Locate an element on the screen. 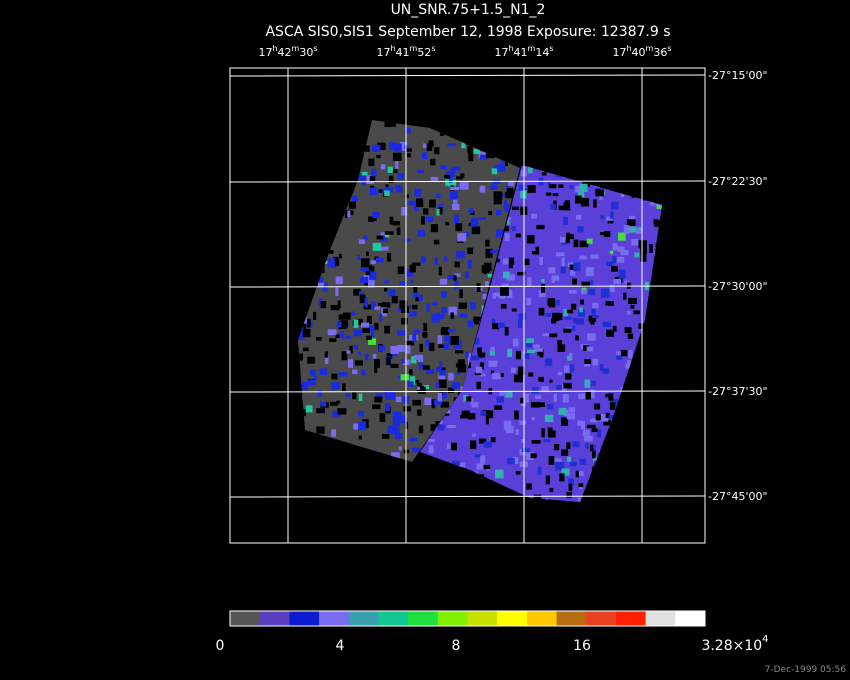 This screenshot has height=680, width=850. colorbar-swatch is located at coordinates (482, 618).